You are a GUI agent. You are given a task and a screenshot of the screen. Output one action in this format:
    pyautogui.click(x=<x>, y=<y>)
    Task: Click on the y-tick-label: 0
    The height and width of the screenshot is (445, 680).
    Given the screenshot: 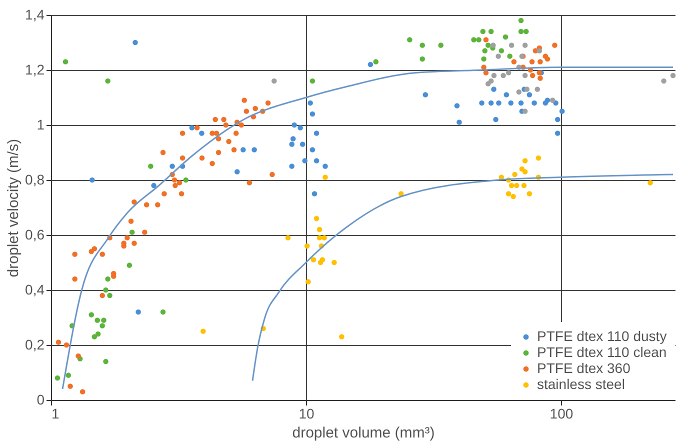 What is the action you would take?
    pyautogui.click(x=40, y=400)
    